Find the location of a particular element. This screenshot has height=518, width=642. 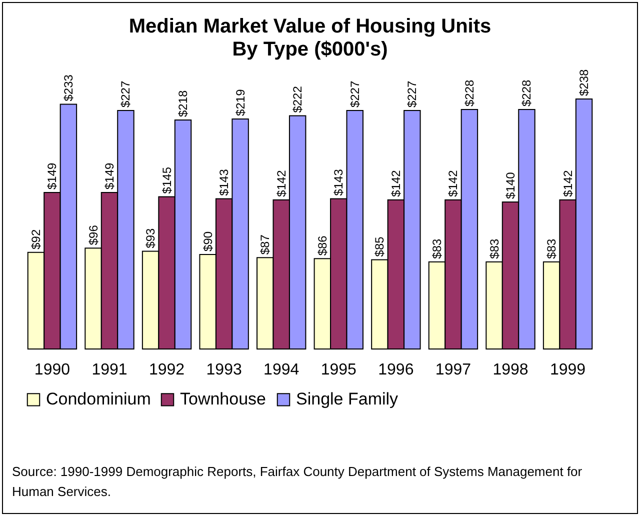

data-label: $233 is located at coordinates (68, 88).